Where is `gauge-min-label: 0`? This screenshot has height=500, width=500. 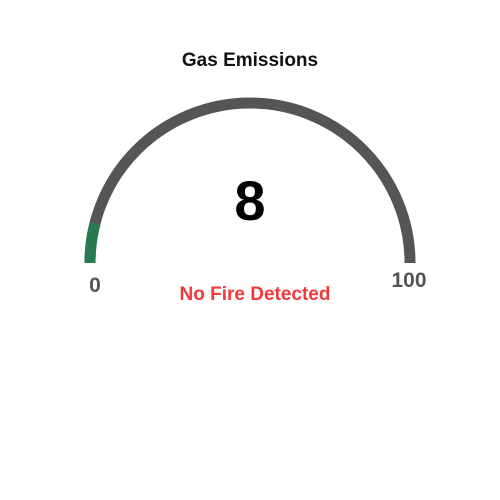
gauge-min-label: 0 is located at coordinates (95, 285).